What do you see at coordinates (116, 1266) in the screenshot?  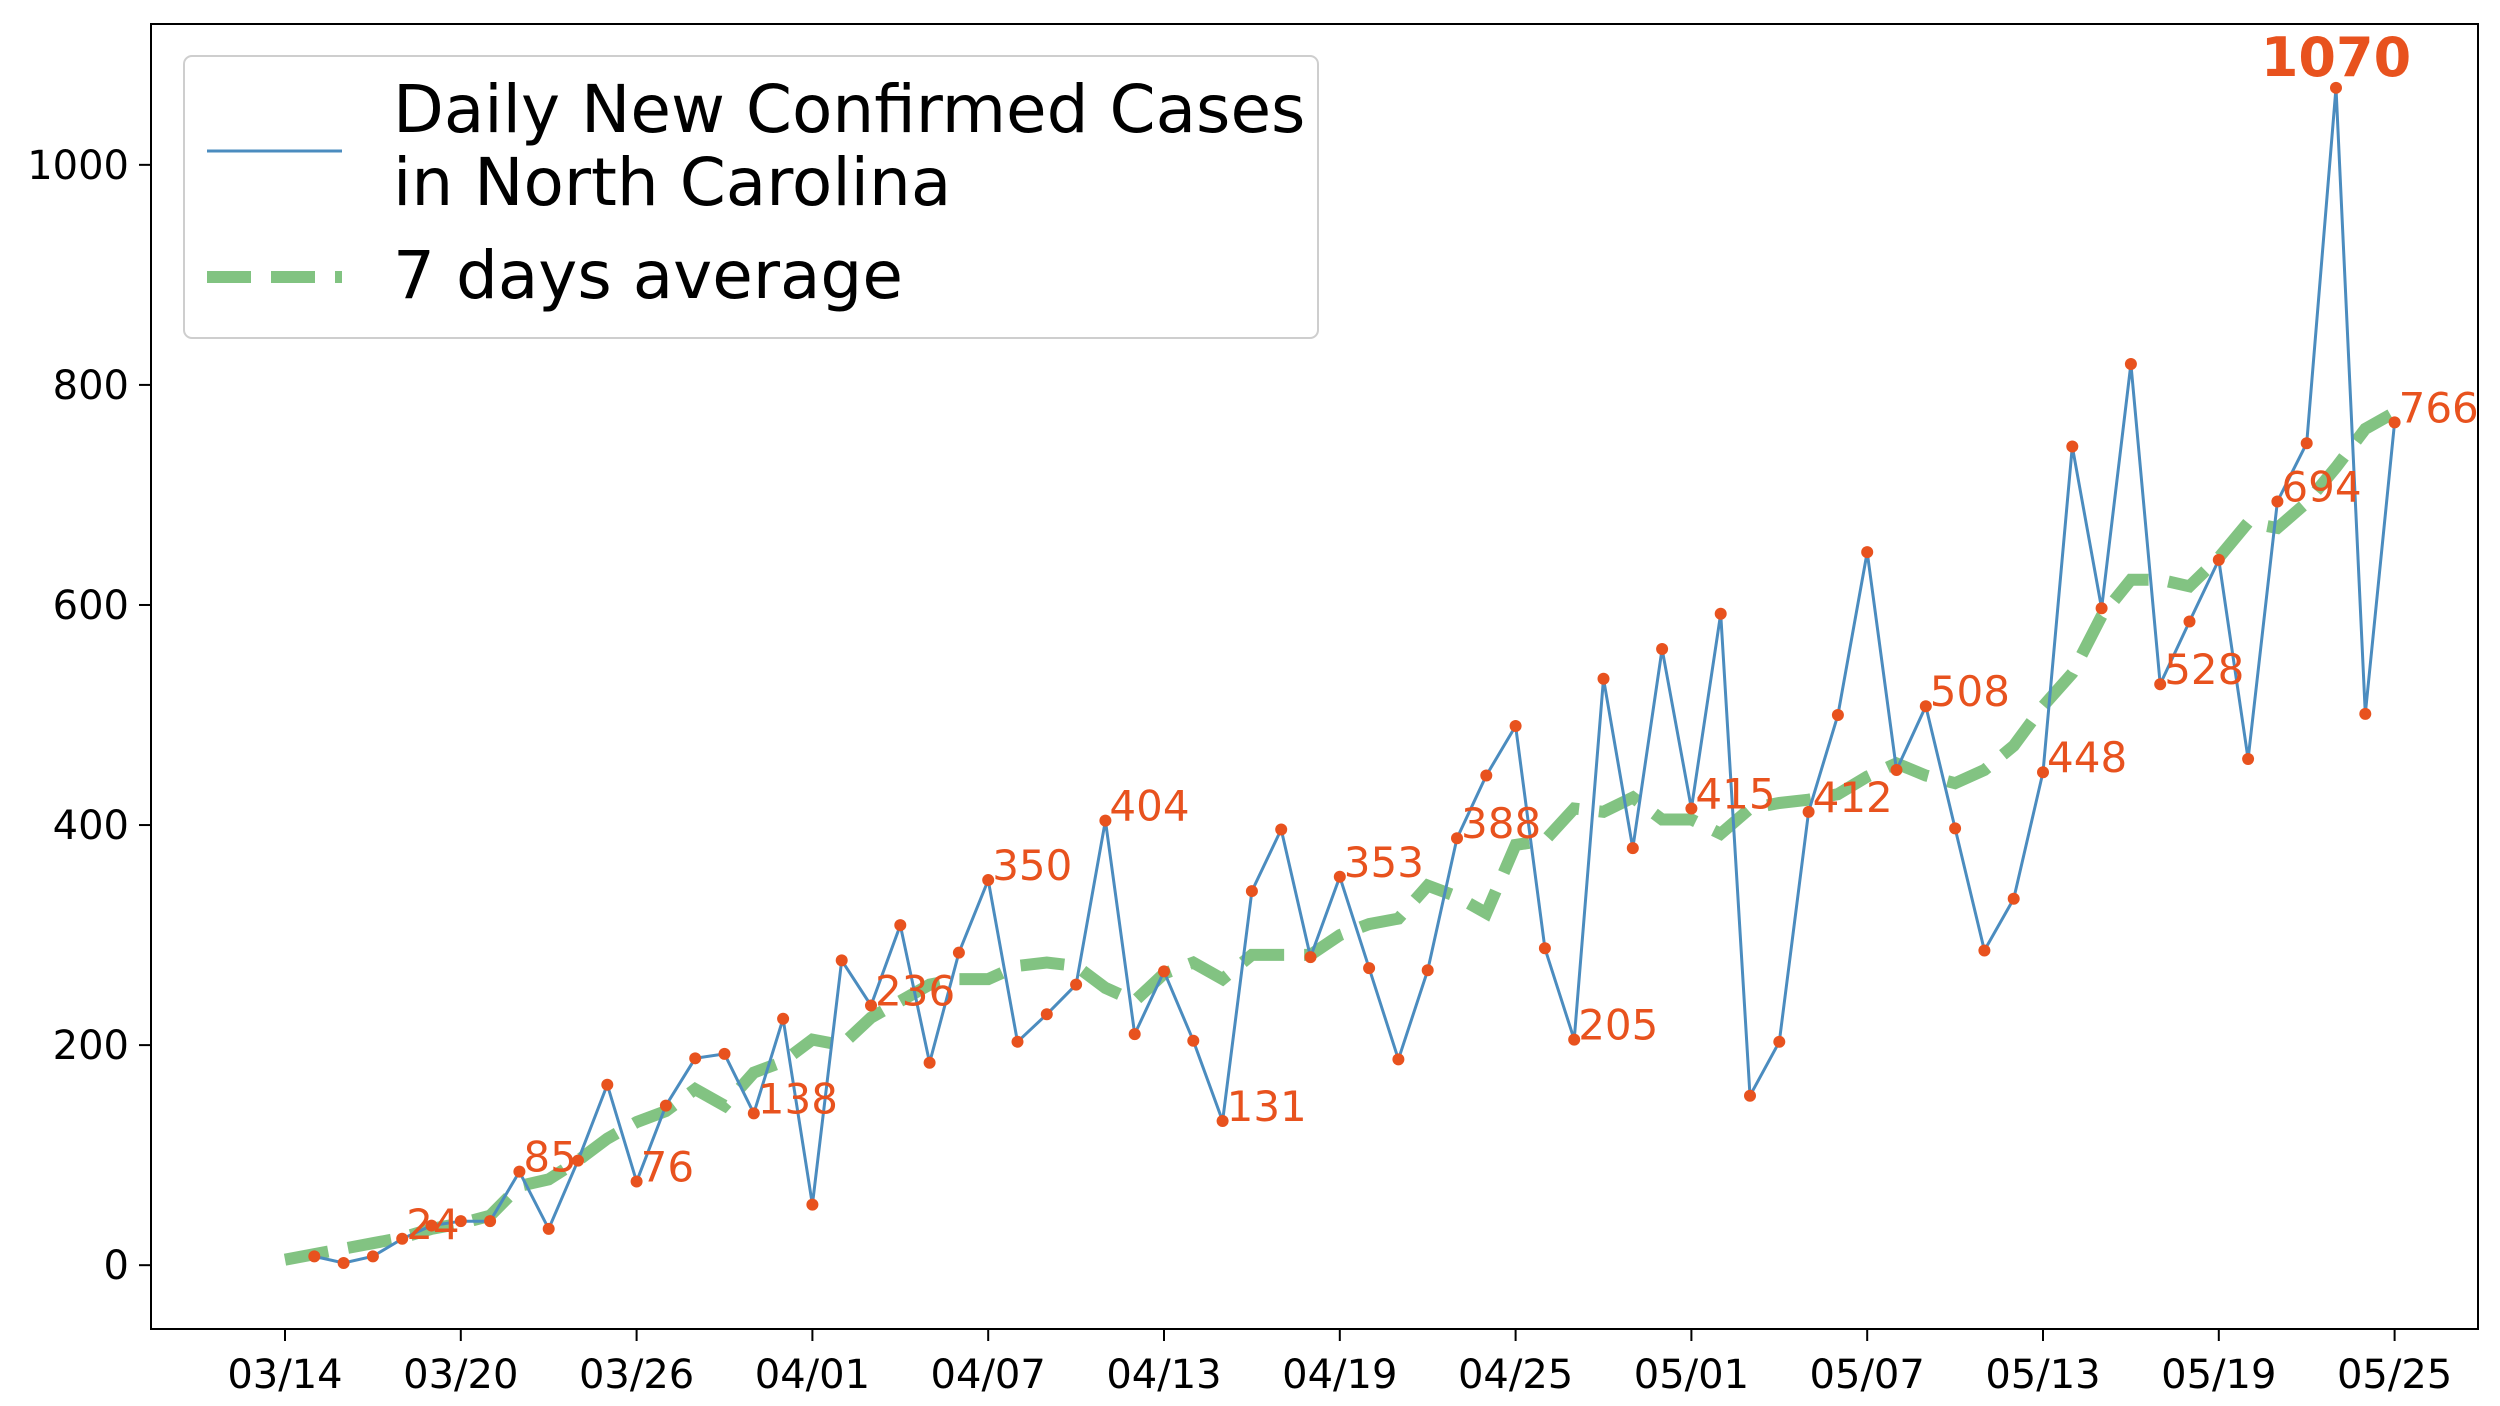 I see `y-tick-label: 0` at bounding box center [116, 1266].